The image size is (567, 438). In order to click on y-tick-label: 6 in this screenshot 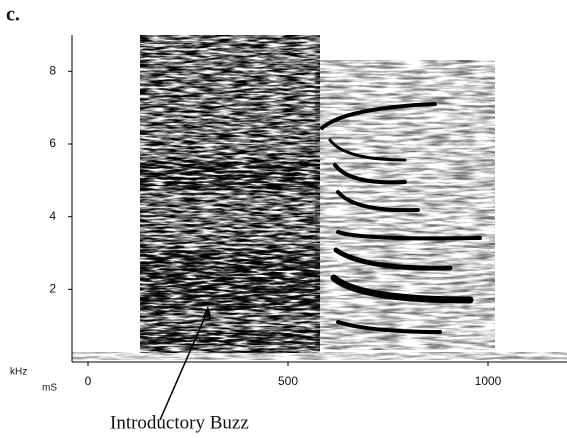, I will do `click(52, 143)`.